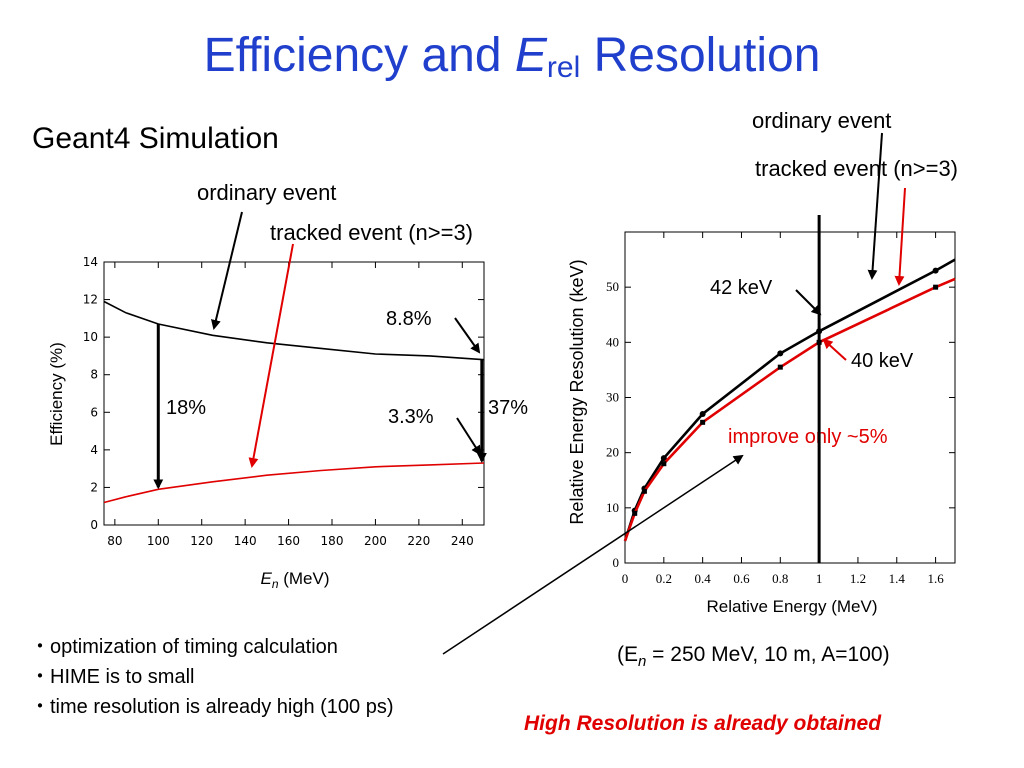  Describe the element at coordinates (227, 270) in the screenshot. I see `arrow-left-ordinary` at that location.